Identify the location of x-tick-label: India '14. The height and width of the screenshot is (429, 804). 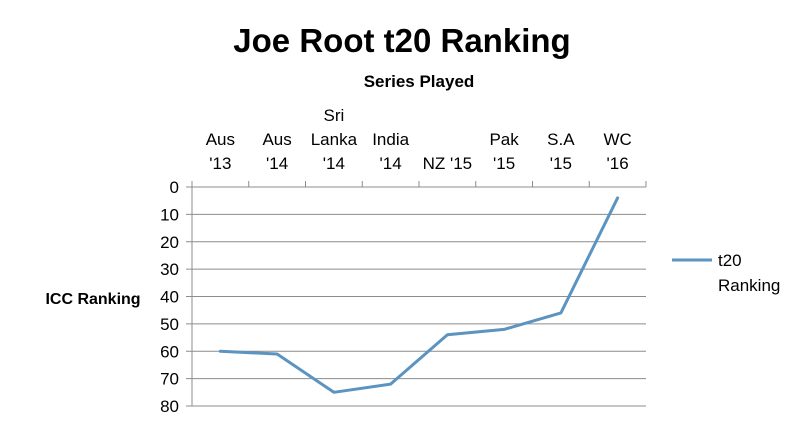
(390, 151).